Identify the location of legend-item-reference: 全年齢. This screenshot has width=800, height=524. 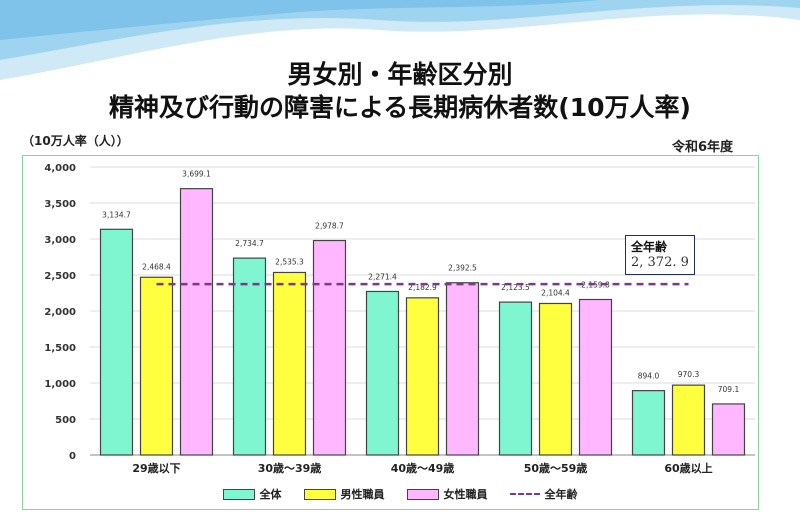
(543, 494).